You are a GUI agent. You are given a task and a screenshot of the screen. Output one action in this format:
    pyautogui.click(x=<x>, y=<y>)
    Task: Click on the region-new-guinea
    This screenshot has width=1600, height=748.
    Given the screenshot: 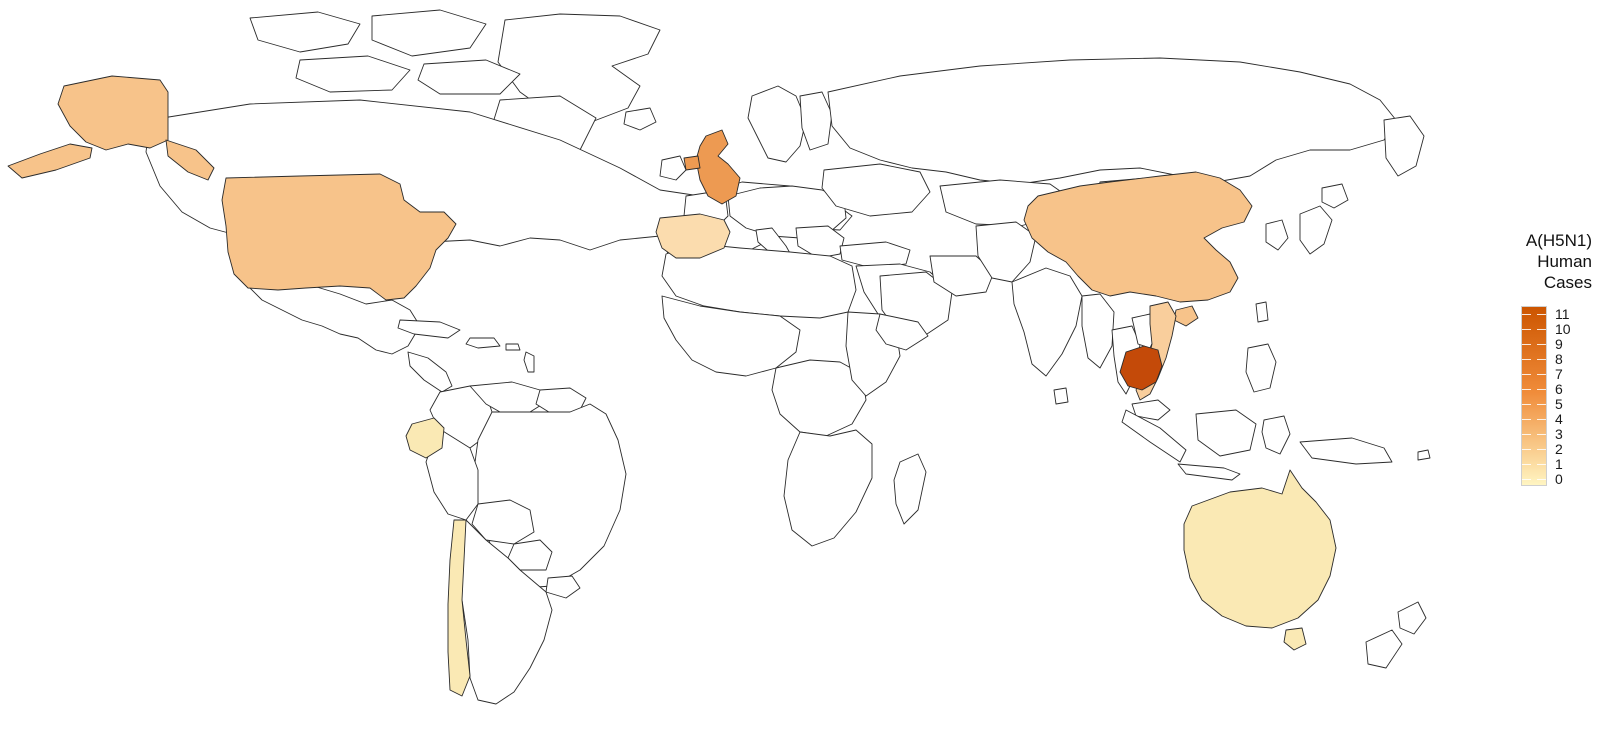 What is the action you would take?
    pyautogui.click(x=1346, y=451)
    